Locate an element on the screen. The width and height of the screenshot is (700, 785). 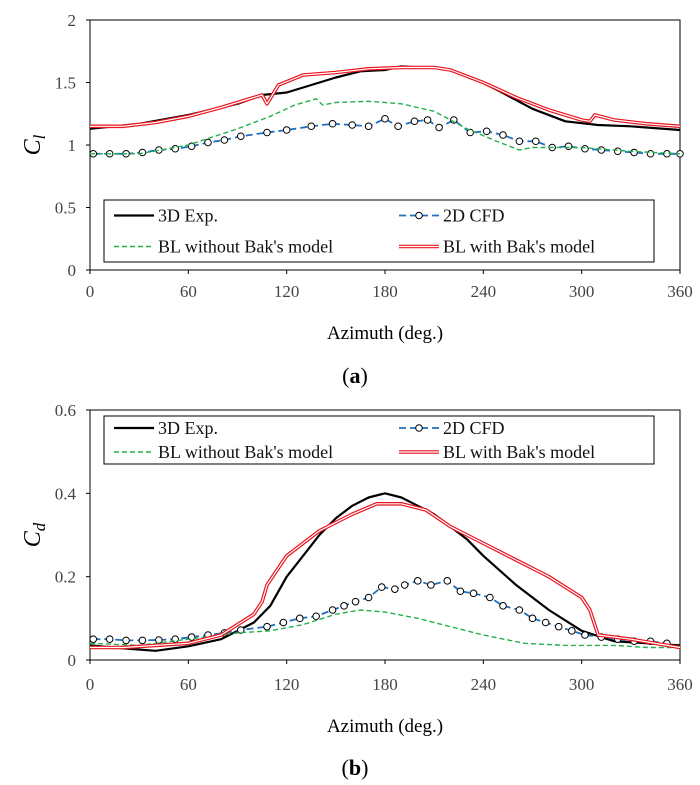
y-axis-label: Cd is located at coordinates (34, 534).